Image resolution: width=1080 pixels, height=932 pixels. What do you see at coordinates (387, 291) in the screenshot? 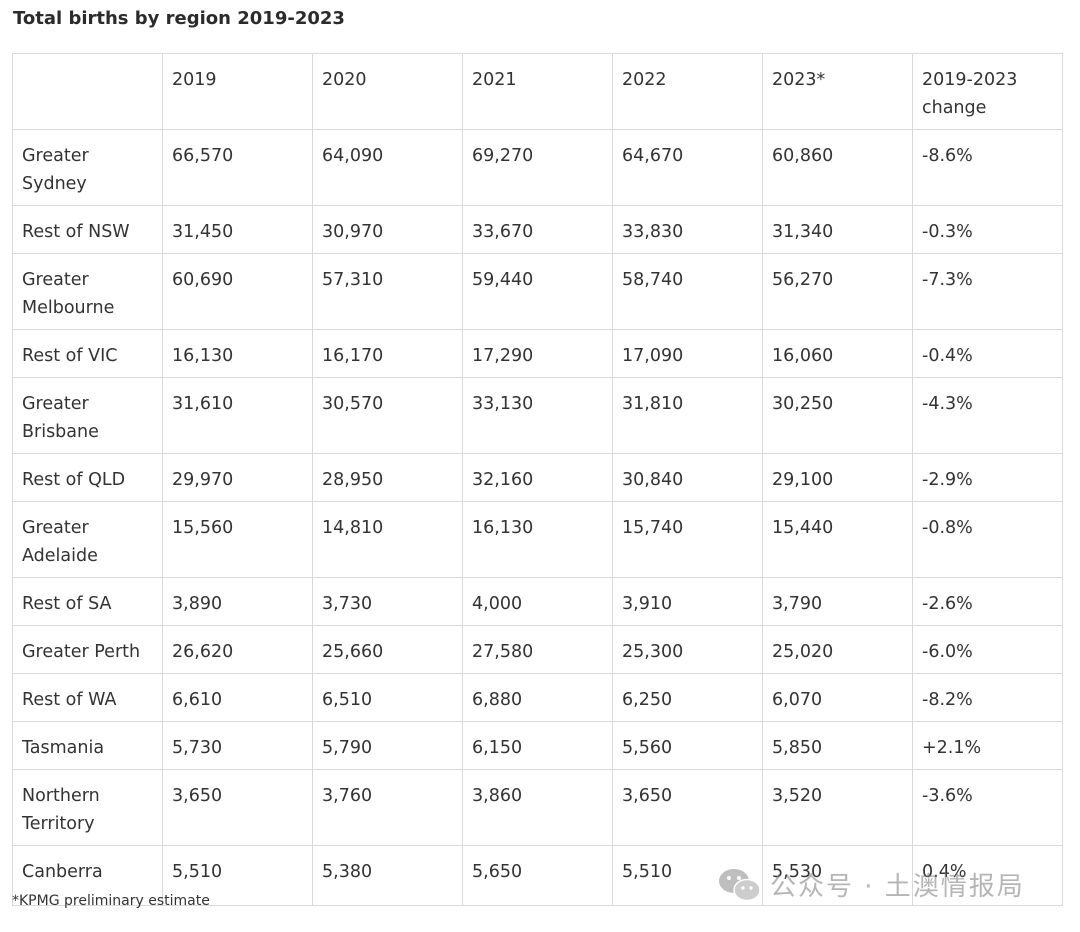
I see `value-cell: 57,310` at bounding box center [387, 291].